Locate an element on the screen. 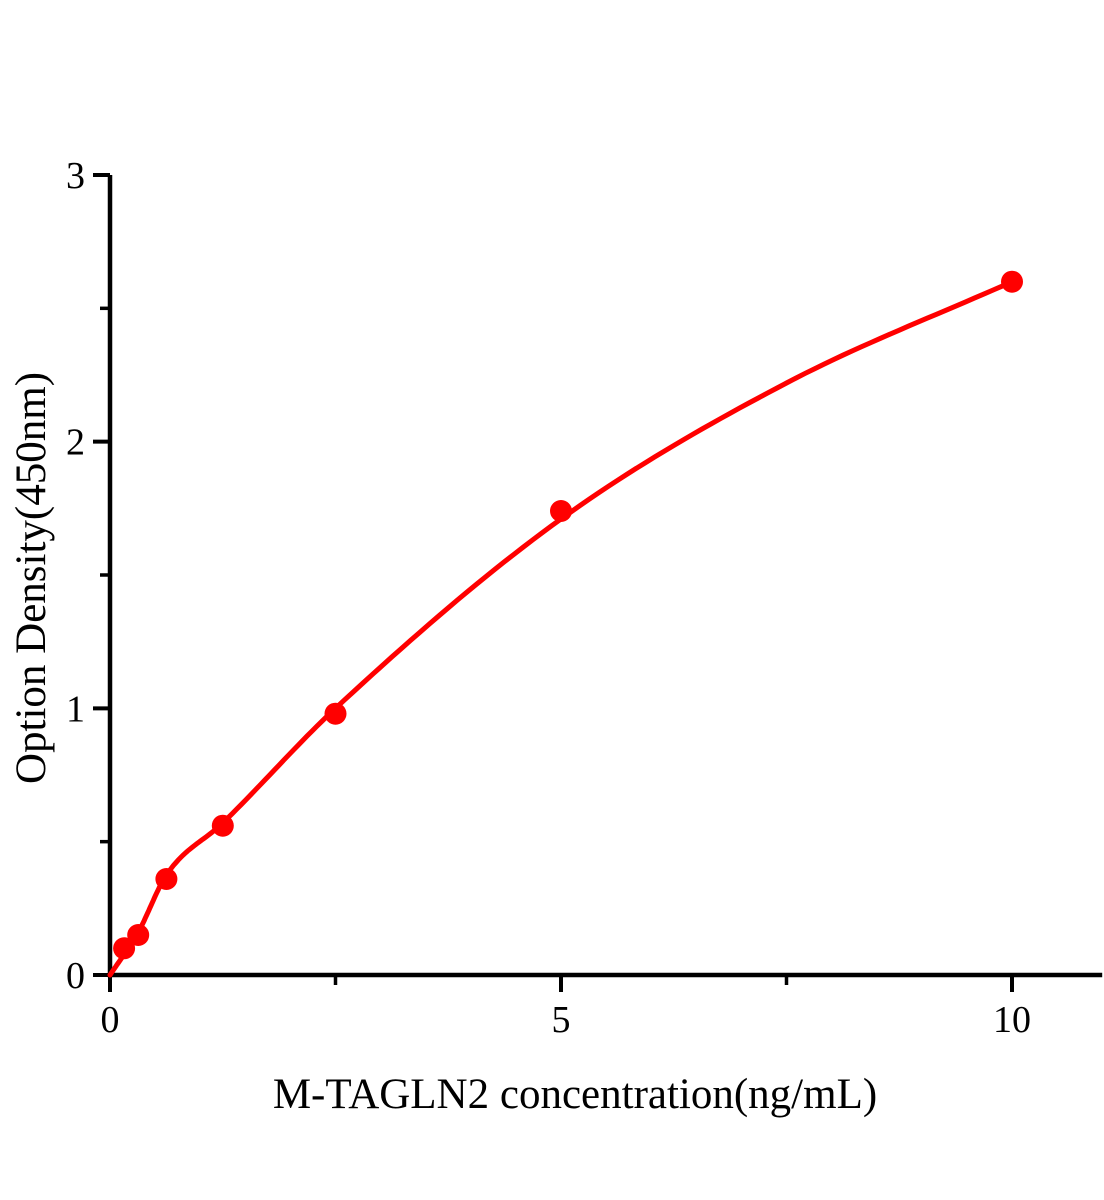 Image resolution: width=1104 pixels, height=1200 pixels. x-tick-label: 5 is located at coordinates (561, 1020).